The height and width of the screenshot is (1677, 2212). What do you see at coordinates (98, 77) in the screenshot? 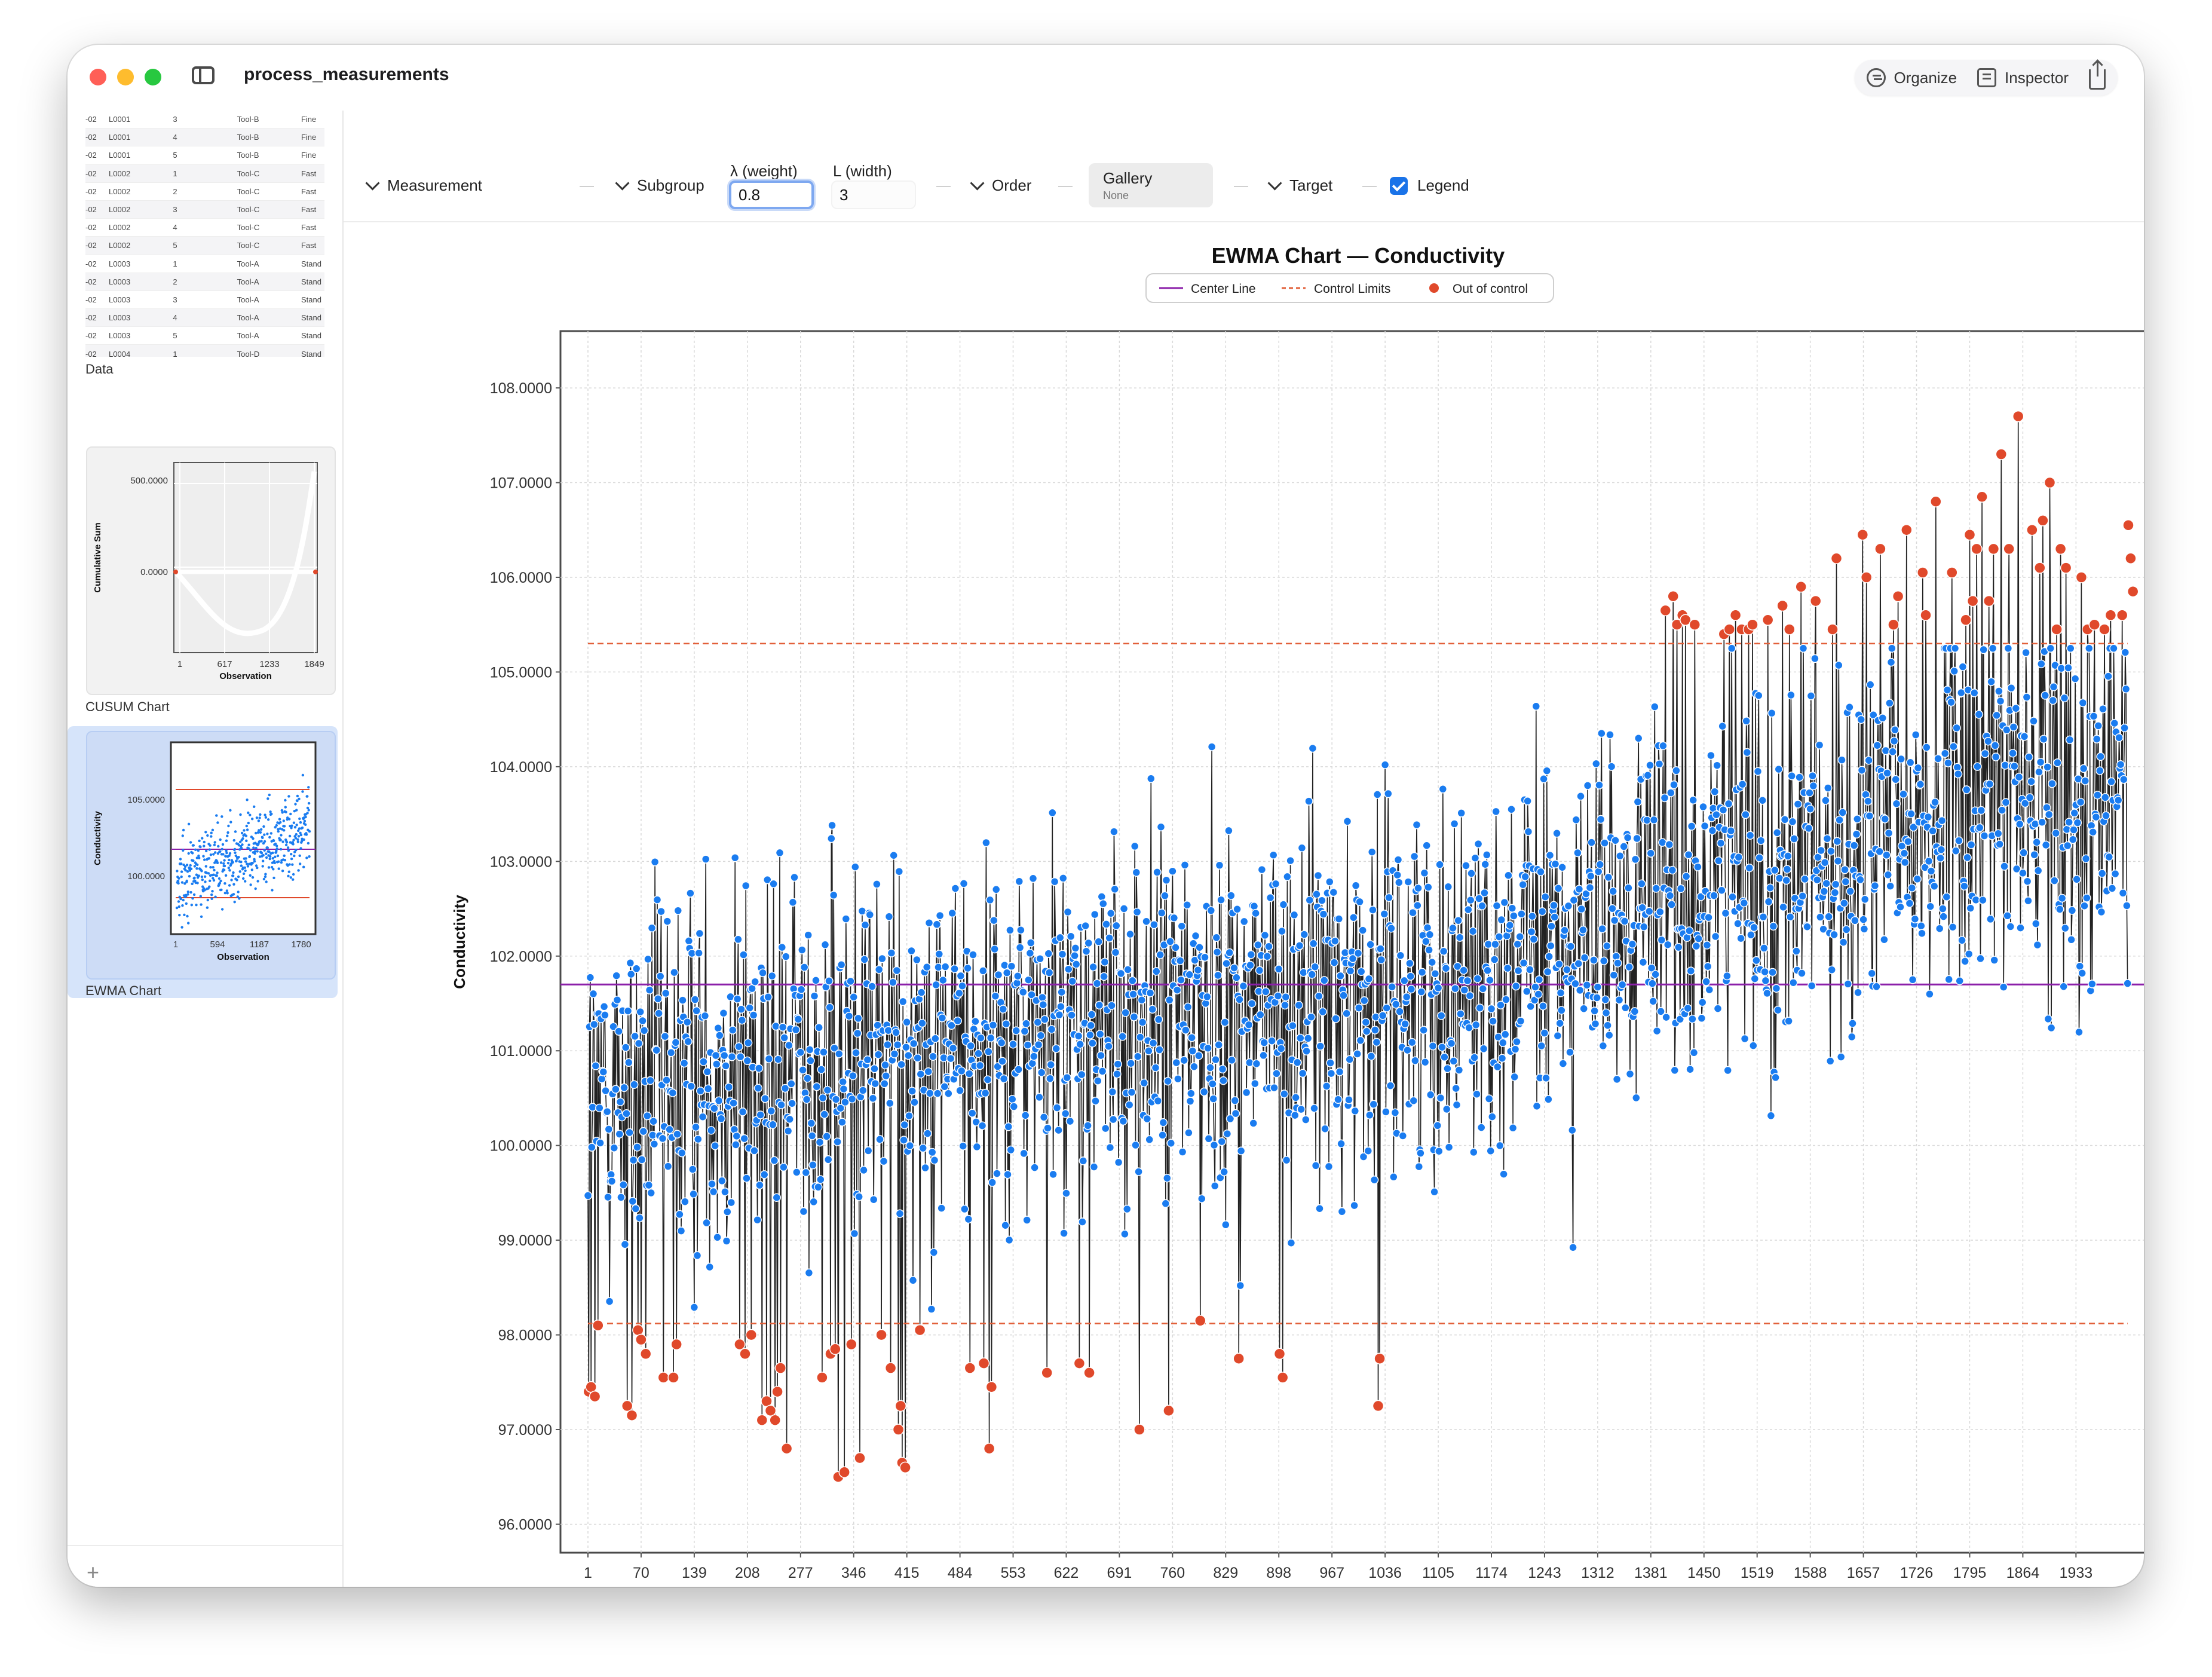
I see `close-window-button` at bounding box center [98, 77].